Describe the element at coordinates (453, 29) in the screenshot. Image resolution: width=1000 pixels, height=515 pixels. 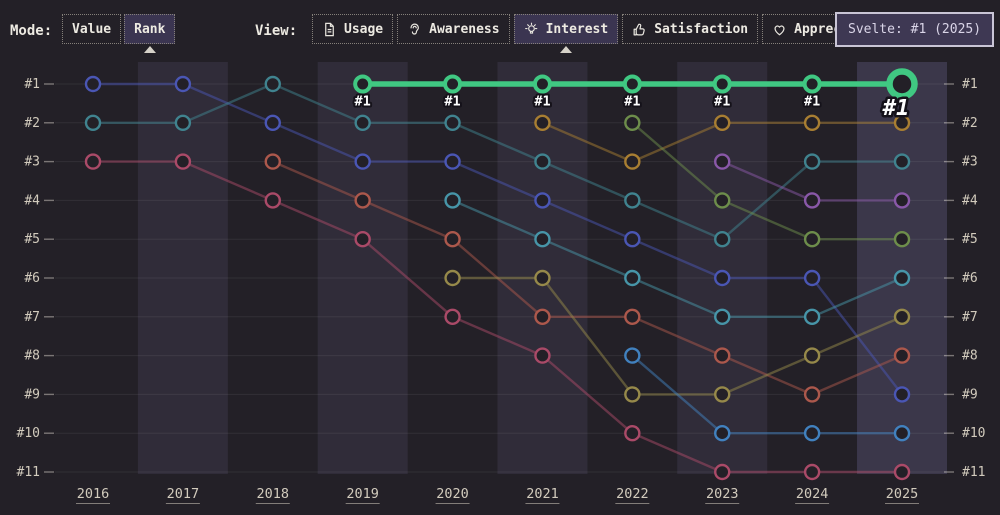
I see `tab-awareness: Awareness` at that location.